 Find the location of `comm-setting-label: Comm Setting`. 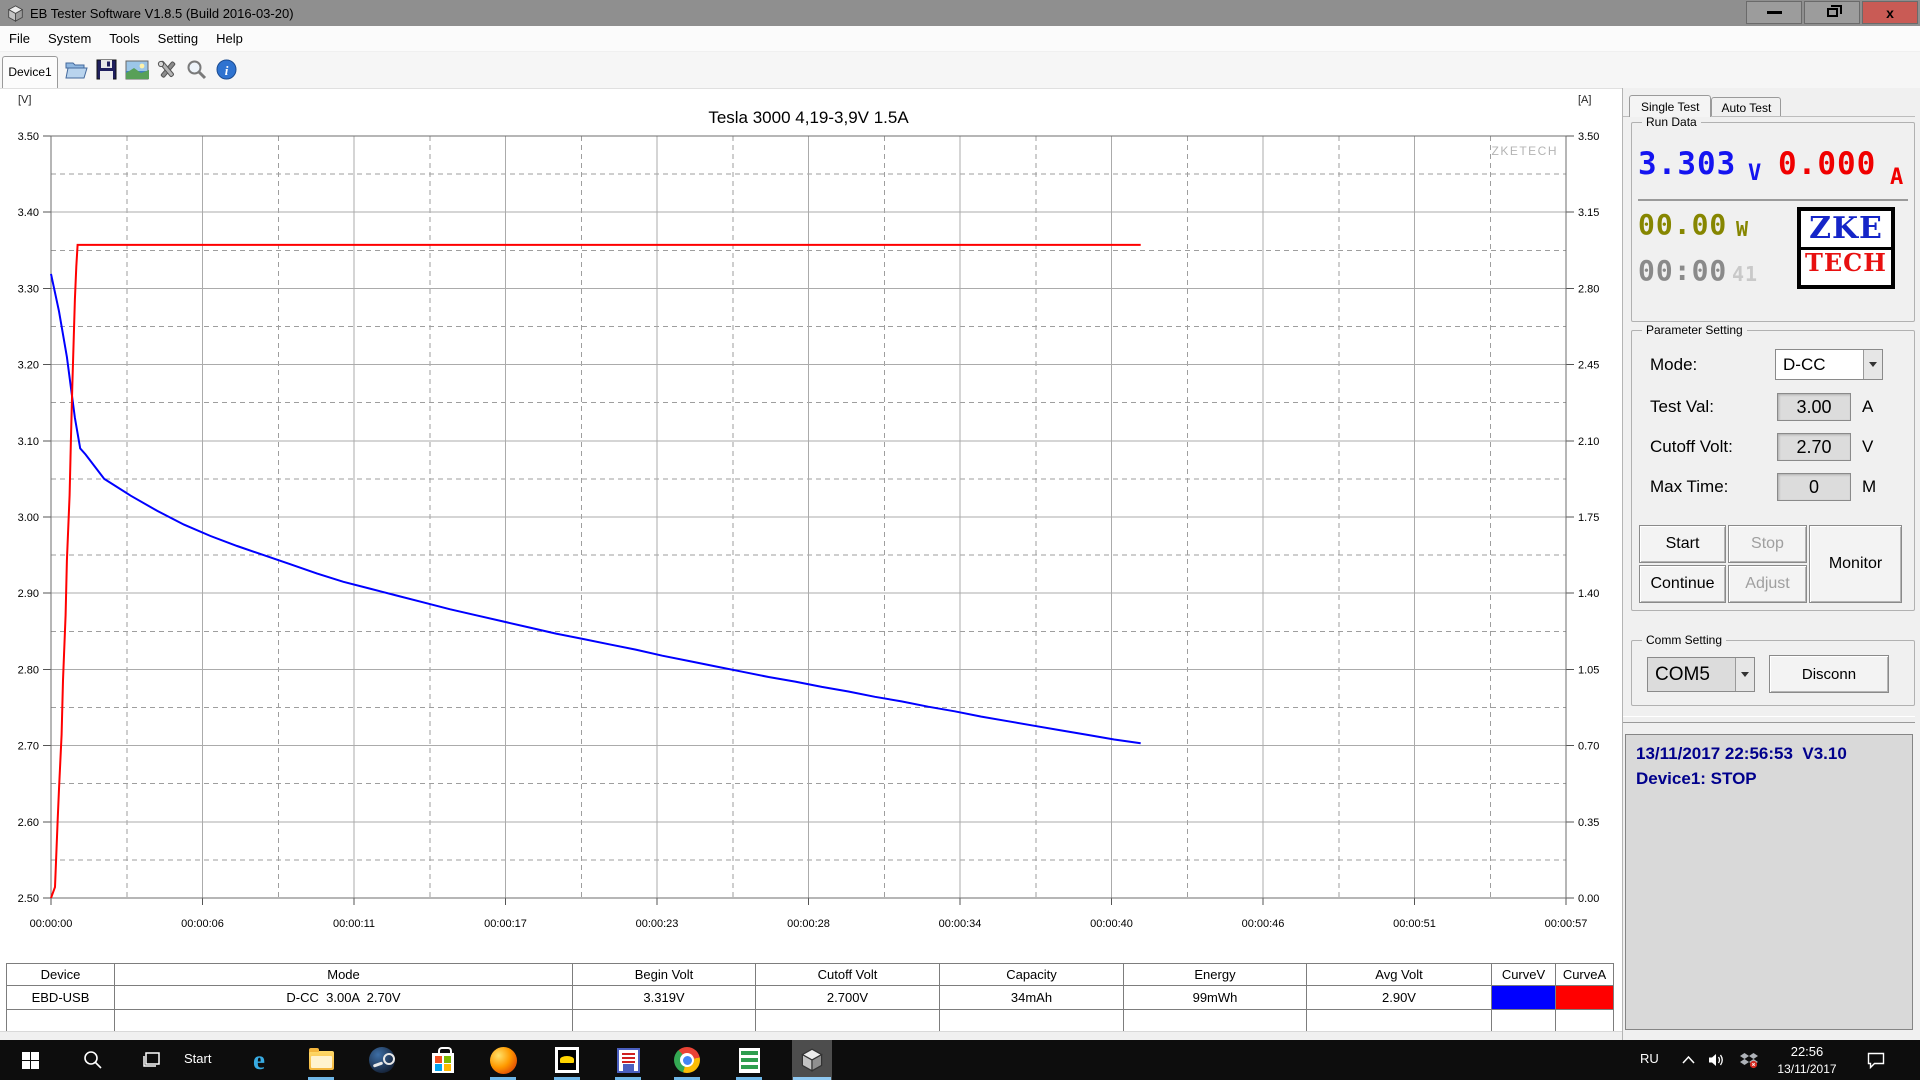

comm-setting-label: Comm Setting is located at coordinates (1684, 640).